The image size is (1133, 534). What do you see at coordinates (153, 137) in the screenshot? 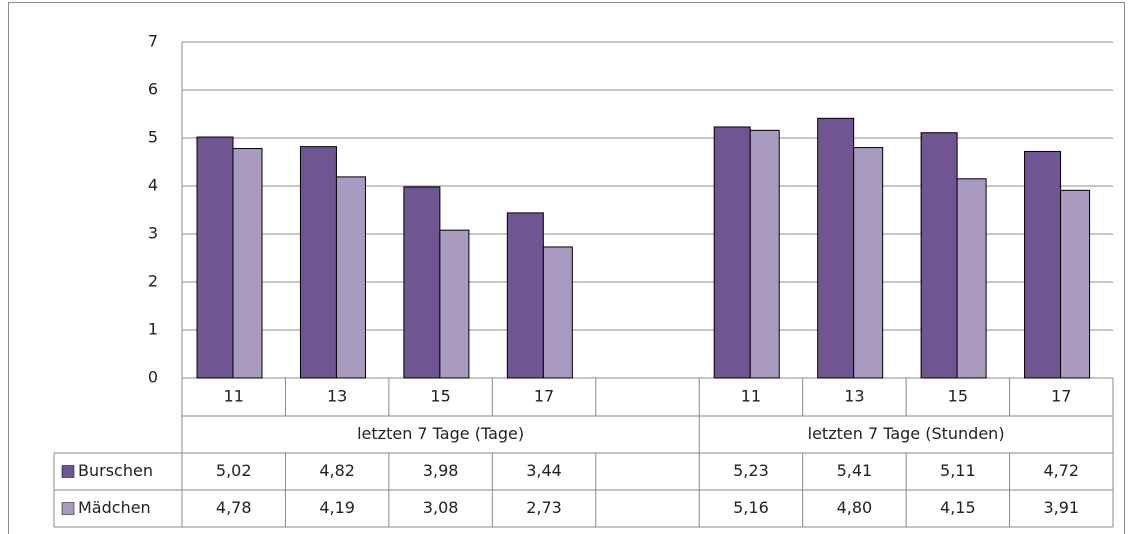
I see `y-tick-label: 5` at bounding box center [153, 137].